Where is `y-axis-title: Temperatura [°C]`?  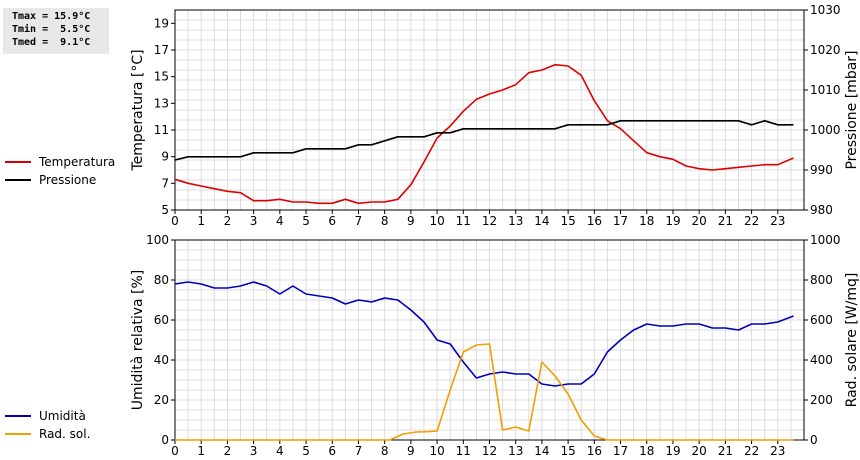 y-axis-title: Temperatura [°C] is located at coordinates (138, 110).